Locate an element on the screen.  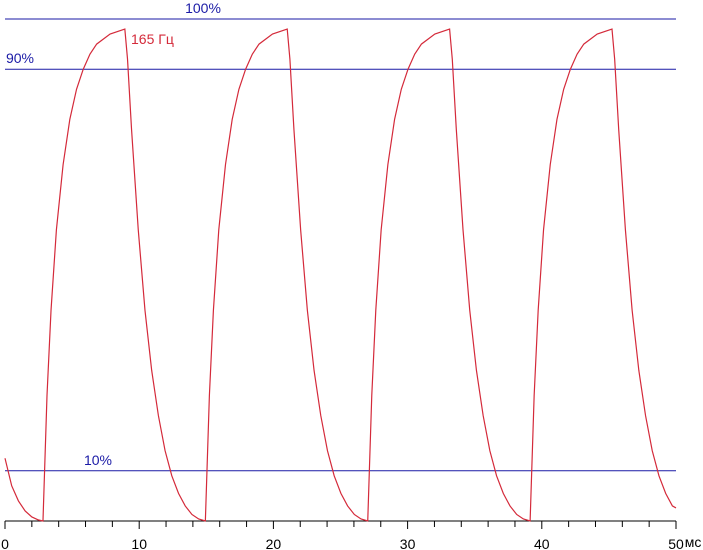
annotation: 165 Гц is located at coordinates (152, 39).